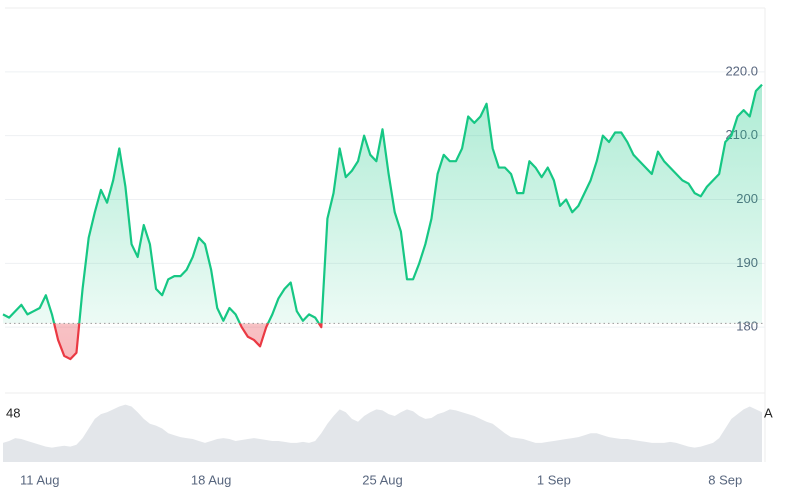  What do you see at coordinates (725, 479) in the screenshot?
I see `x-tick-label: 8 Sep` at bounding box center [725, 479].